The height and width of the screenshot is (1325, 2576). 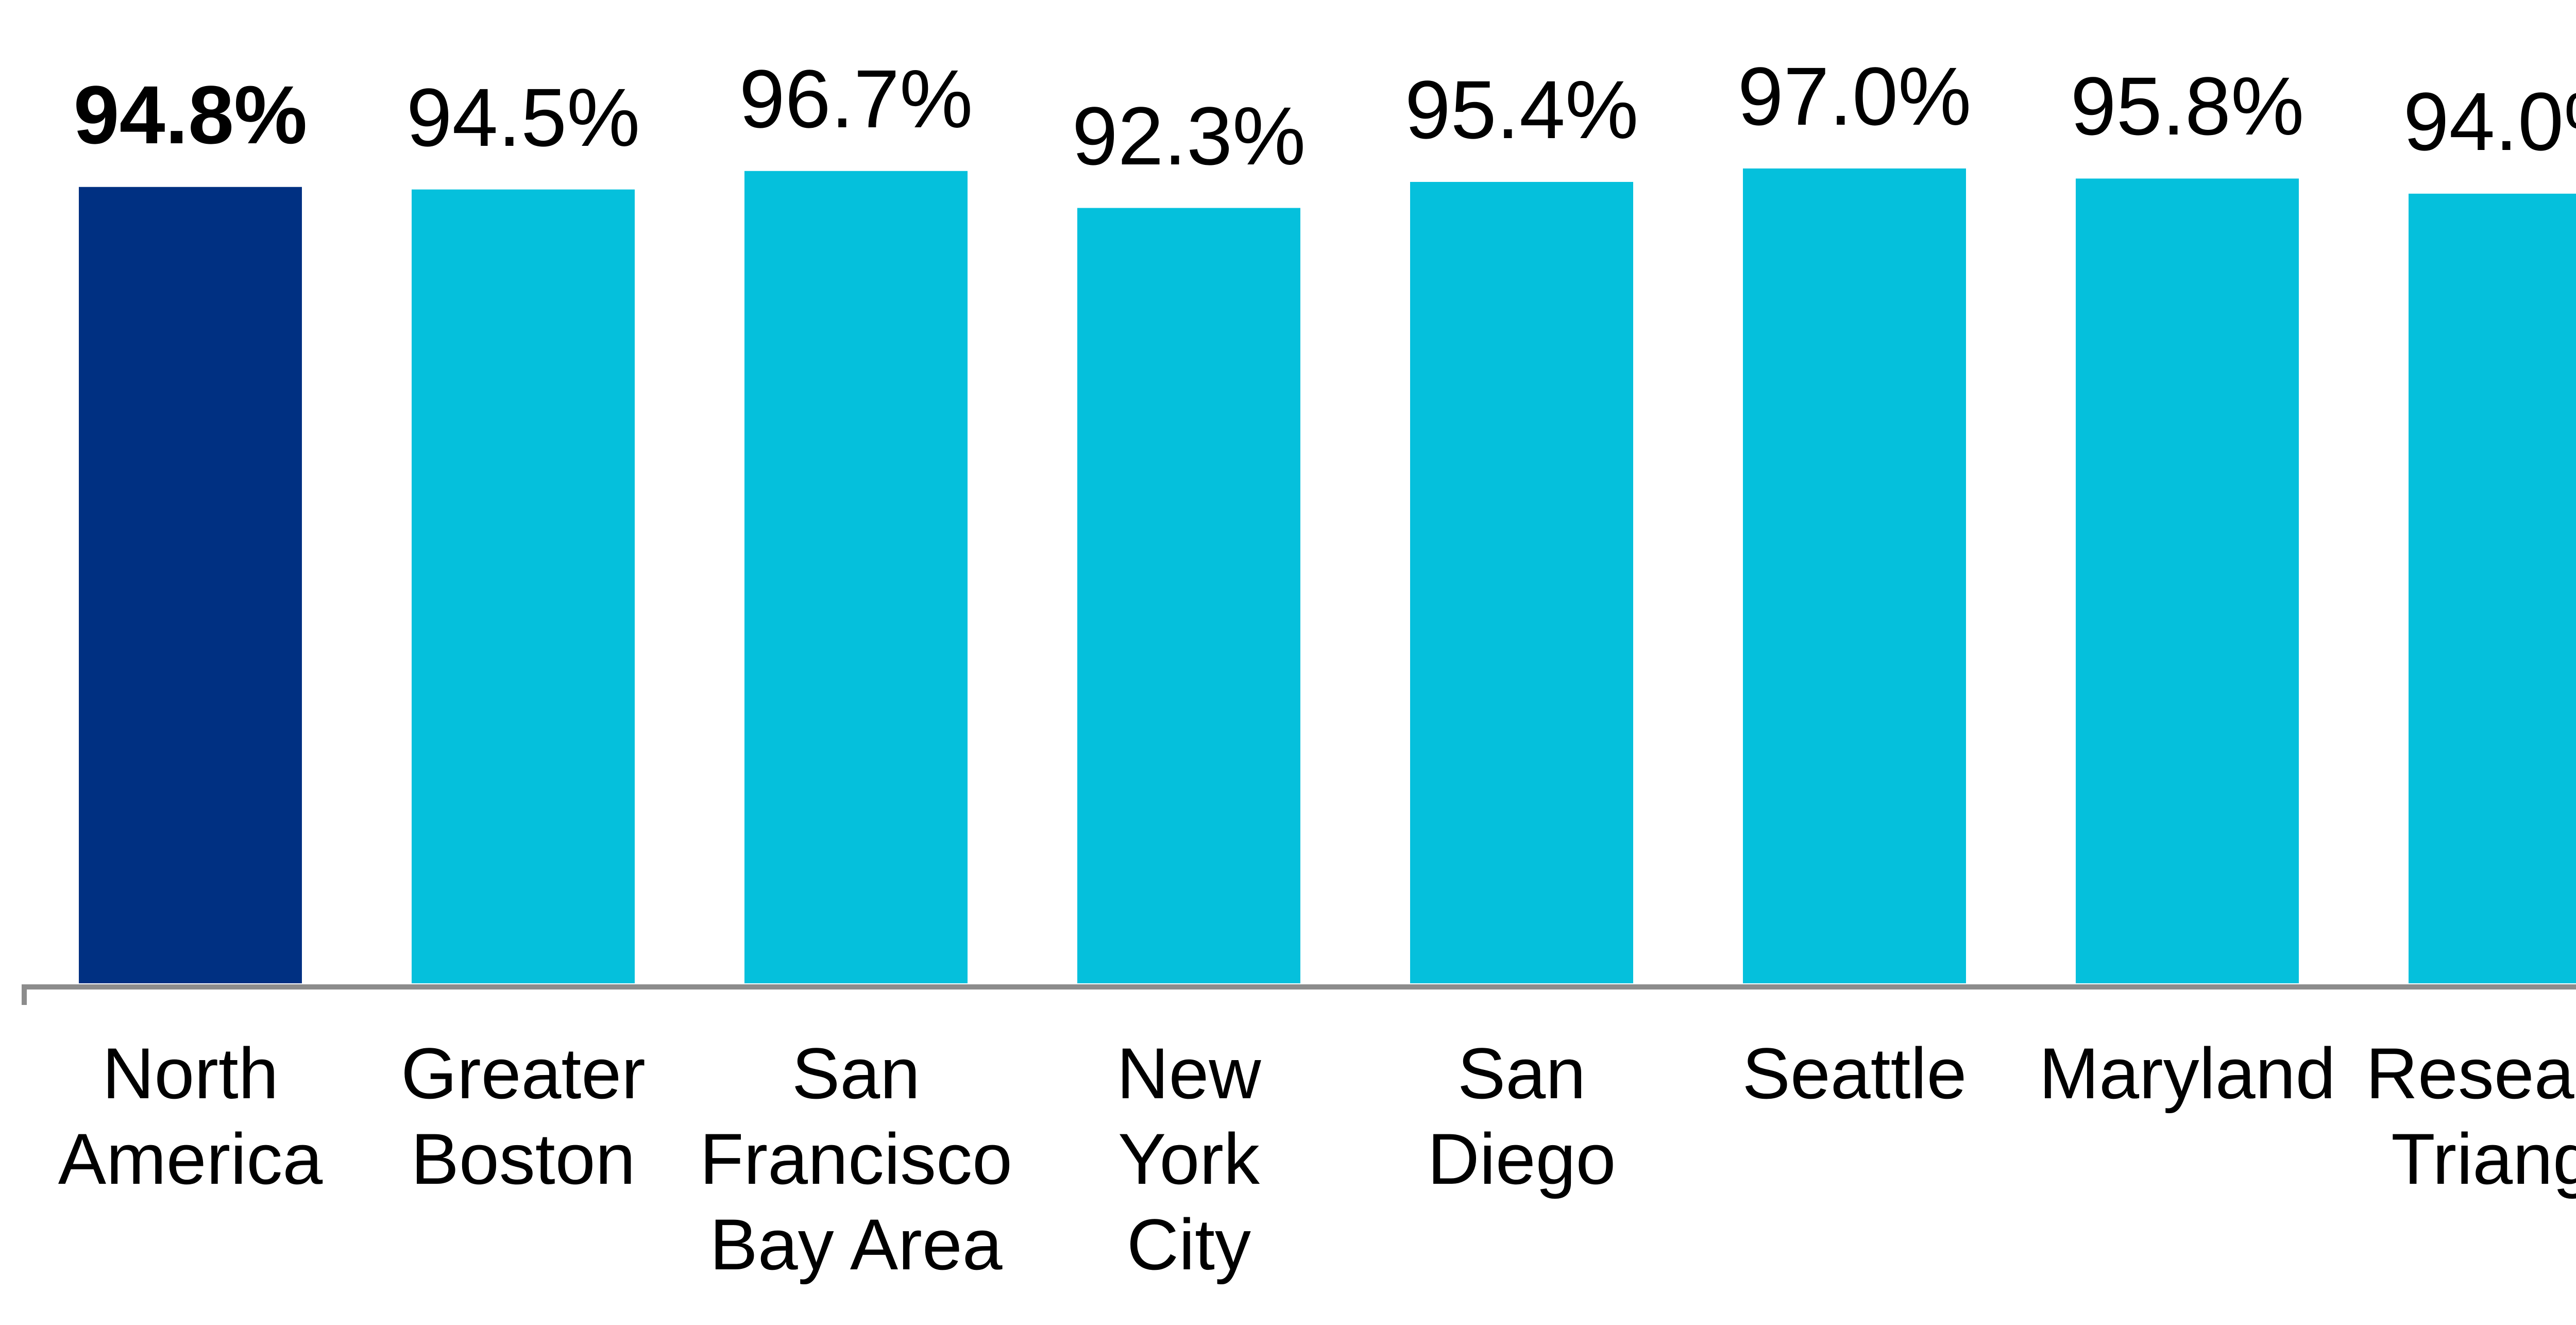 What do you see at coordinates (523, 117) in the screenshot?
I see `data-label: 94.5%` at bounding box center [523, 117].